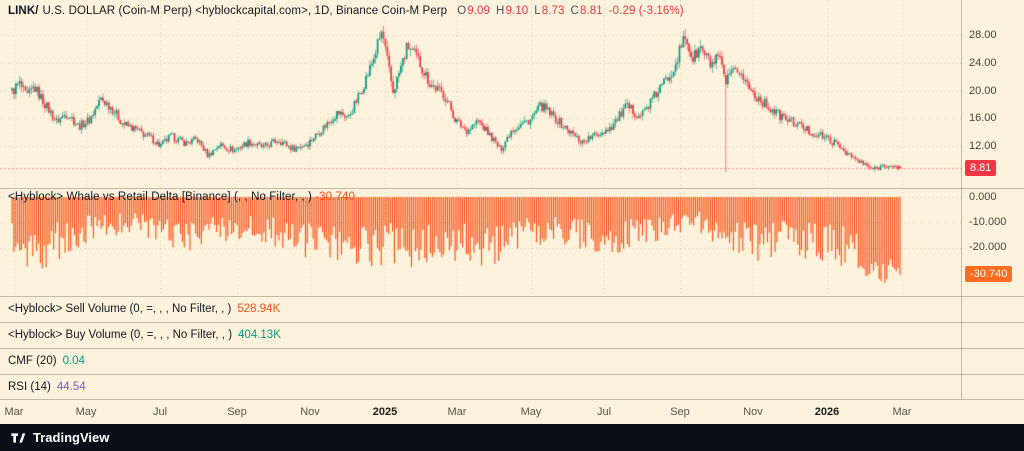 The image size is (1024, 451). I want to click on whale-delta-value: -30.740, so click(335, 197).